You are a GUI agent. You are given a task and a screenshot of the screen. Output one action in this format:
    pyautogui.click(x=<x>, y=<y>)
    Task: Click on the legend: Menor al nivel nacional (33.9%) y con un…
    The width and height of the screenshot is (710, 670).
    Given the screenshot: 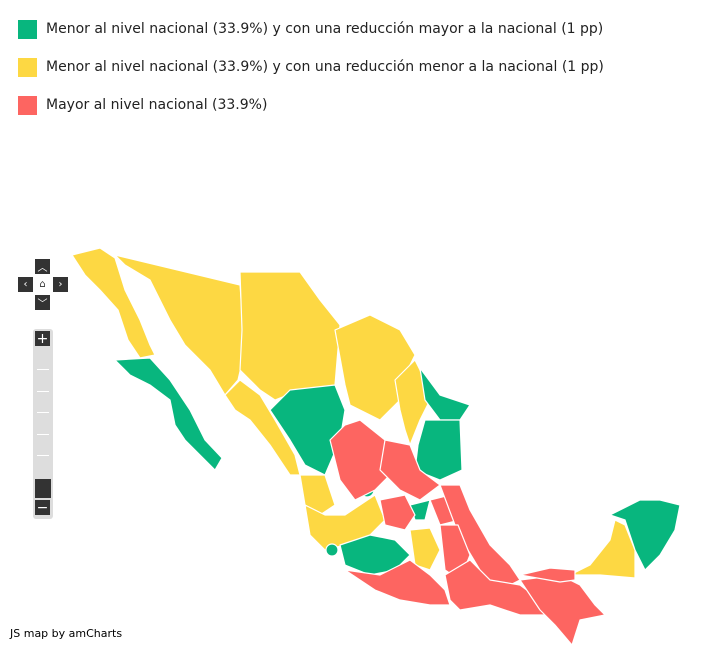 What is the action you would take?
    pyautogui.click(x=311, y=67)
    